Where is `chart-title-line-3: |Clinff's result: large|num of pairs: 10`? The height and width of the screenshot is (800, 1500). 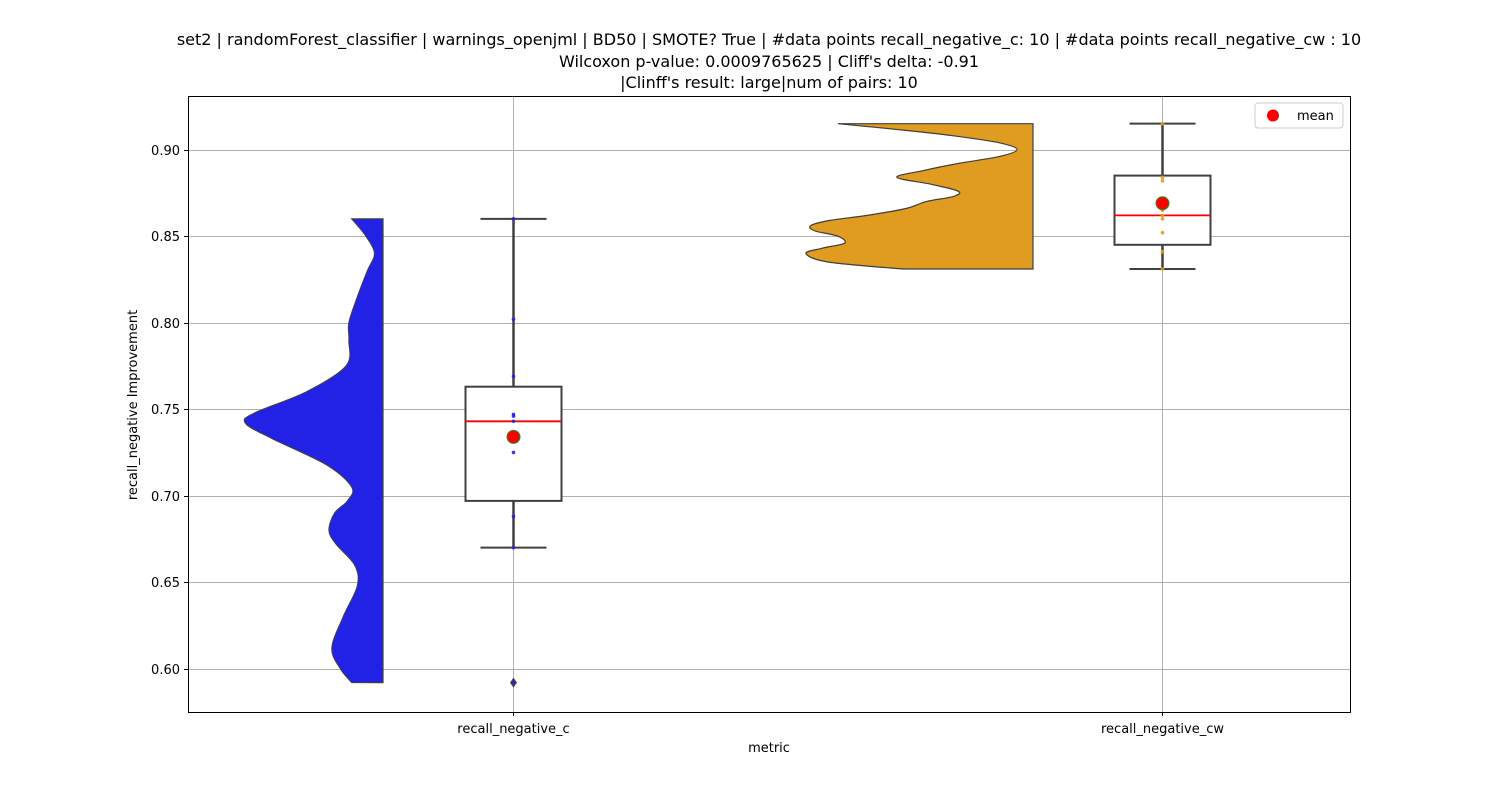
chart-title-line-3: |Clinff's result: large|num of pairs: 10 is located at coordinates (769, 82).